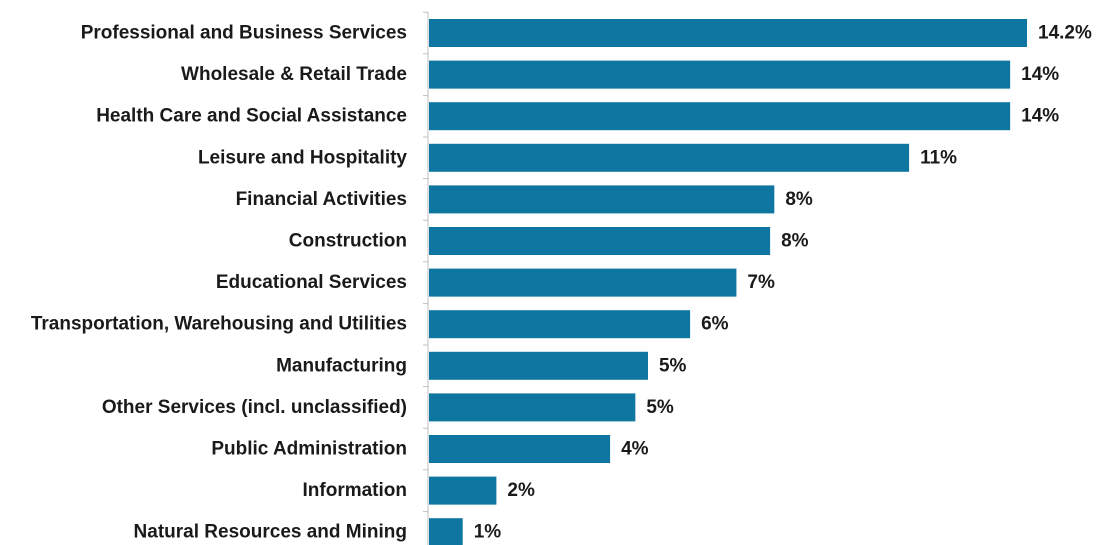  I want to click on data-label: 6%, so click(715, 324).